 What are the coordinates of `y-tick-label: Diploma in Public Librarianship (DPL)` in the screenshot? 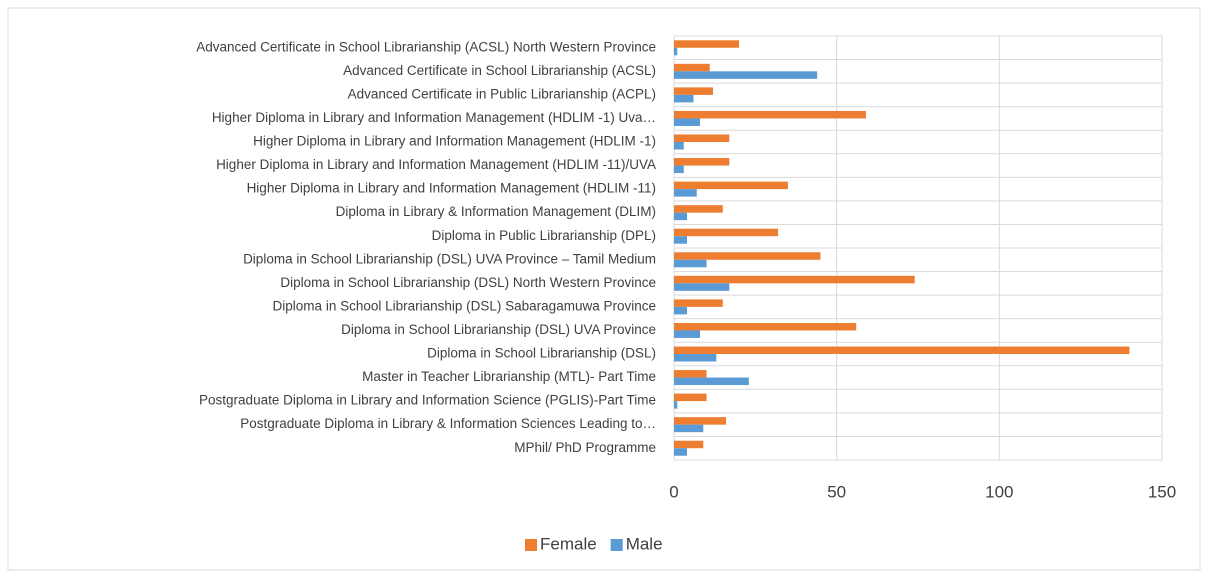 It's located at (544, 235).